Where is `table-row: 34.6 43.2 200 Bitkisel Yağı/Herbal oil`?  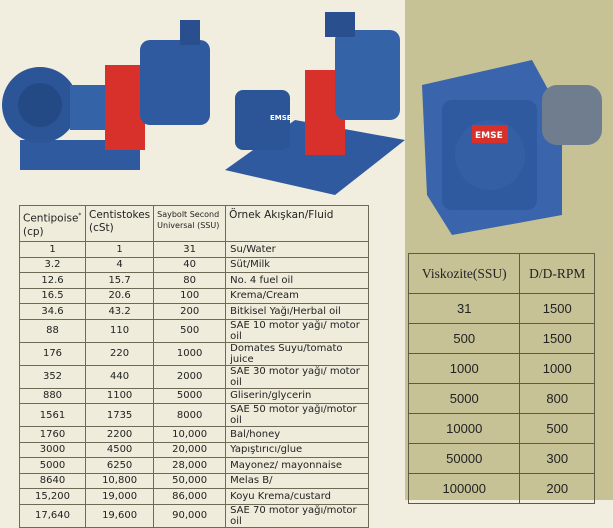 table-row: 34.6 43.2 200 Bitkisel Yağı/Herbal oil is located at coordinates (194, 311).